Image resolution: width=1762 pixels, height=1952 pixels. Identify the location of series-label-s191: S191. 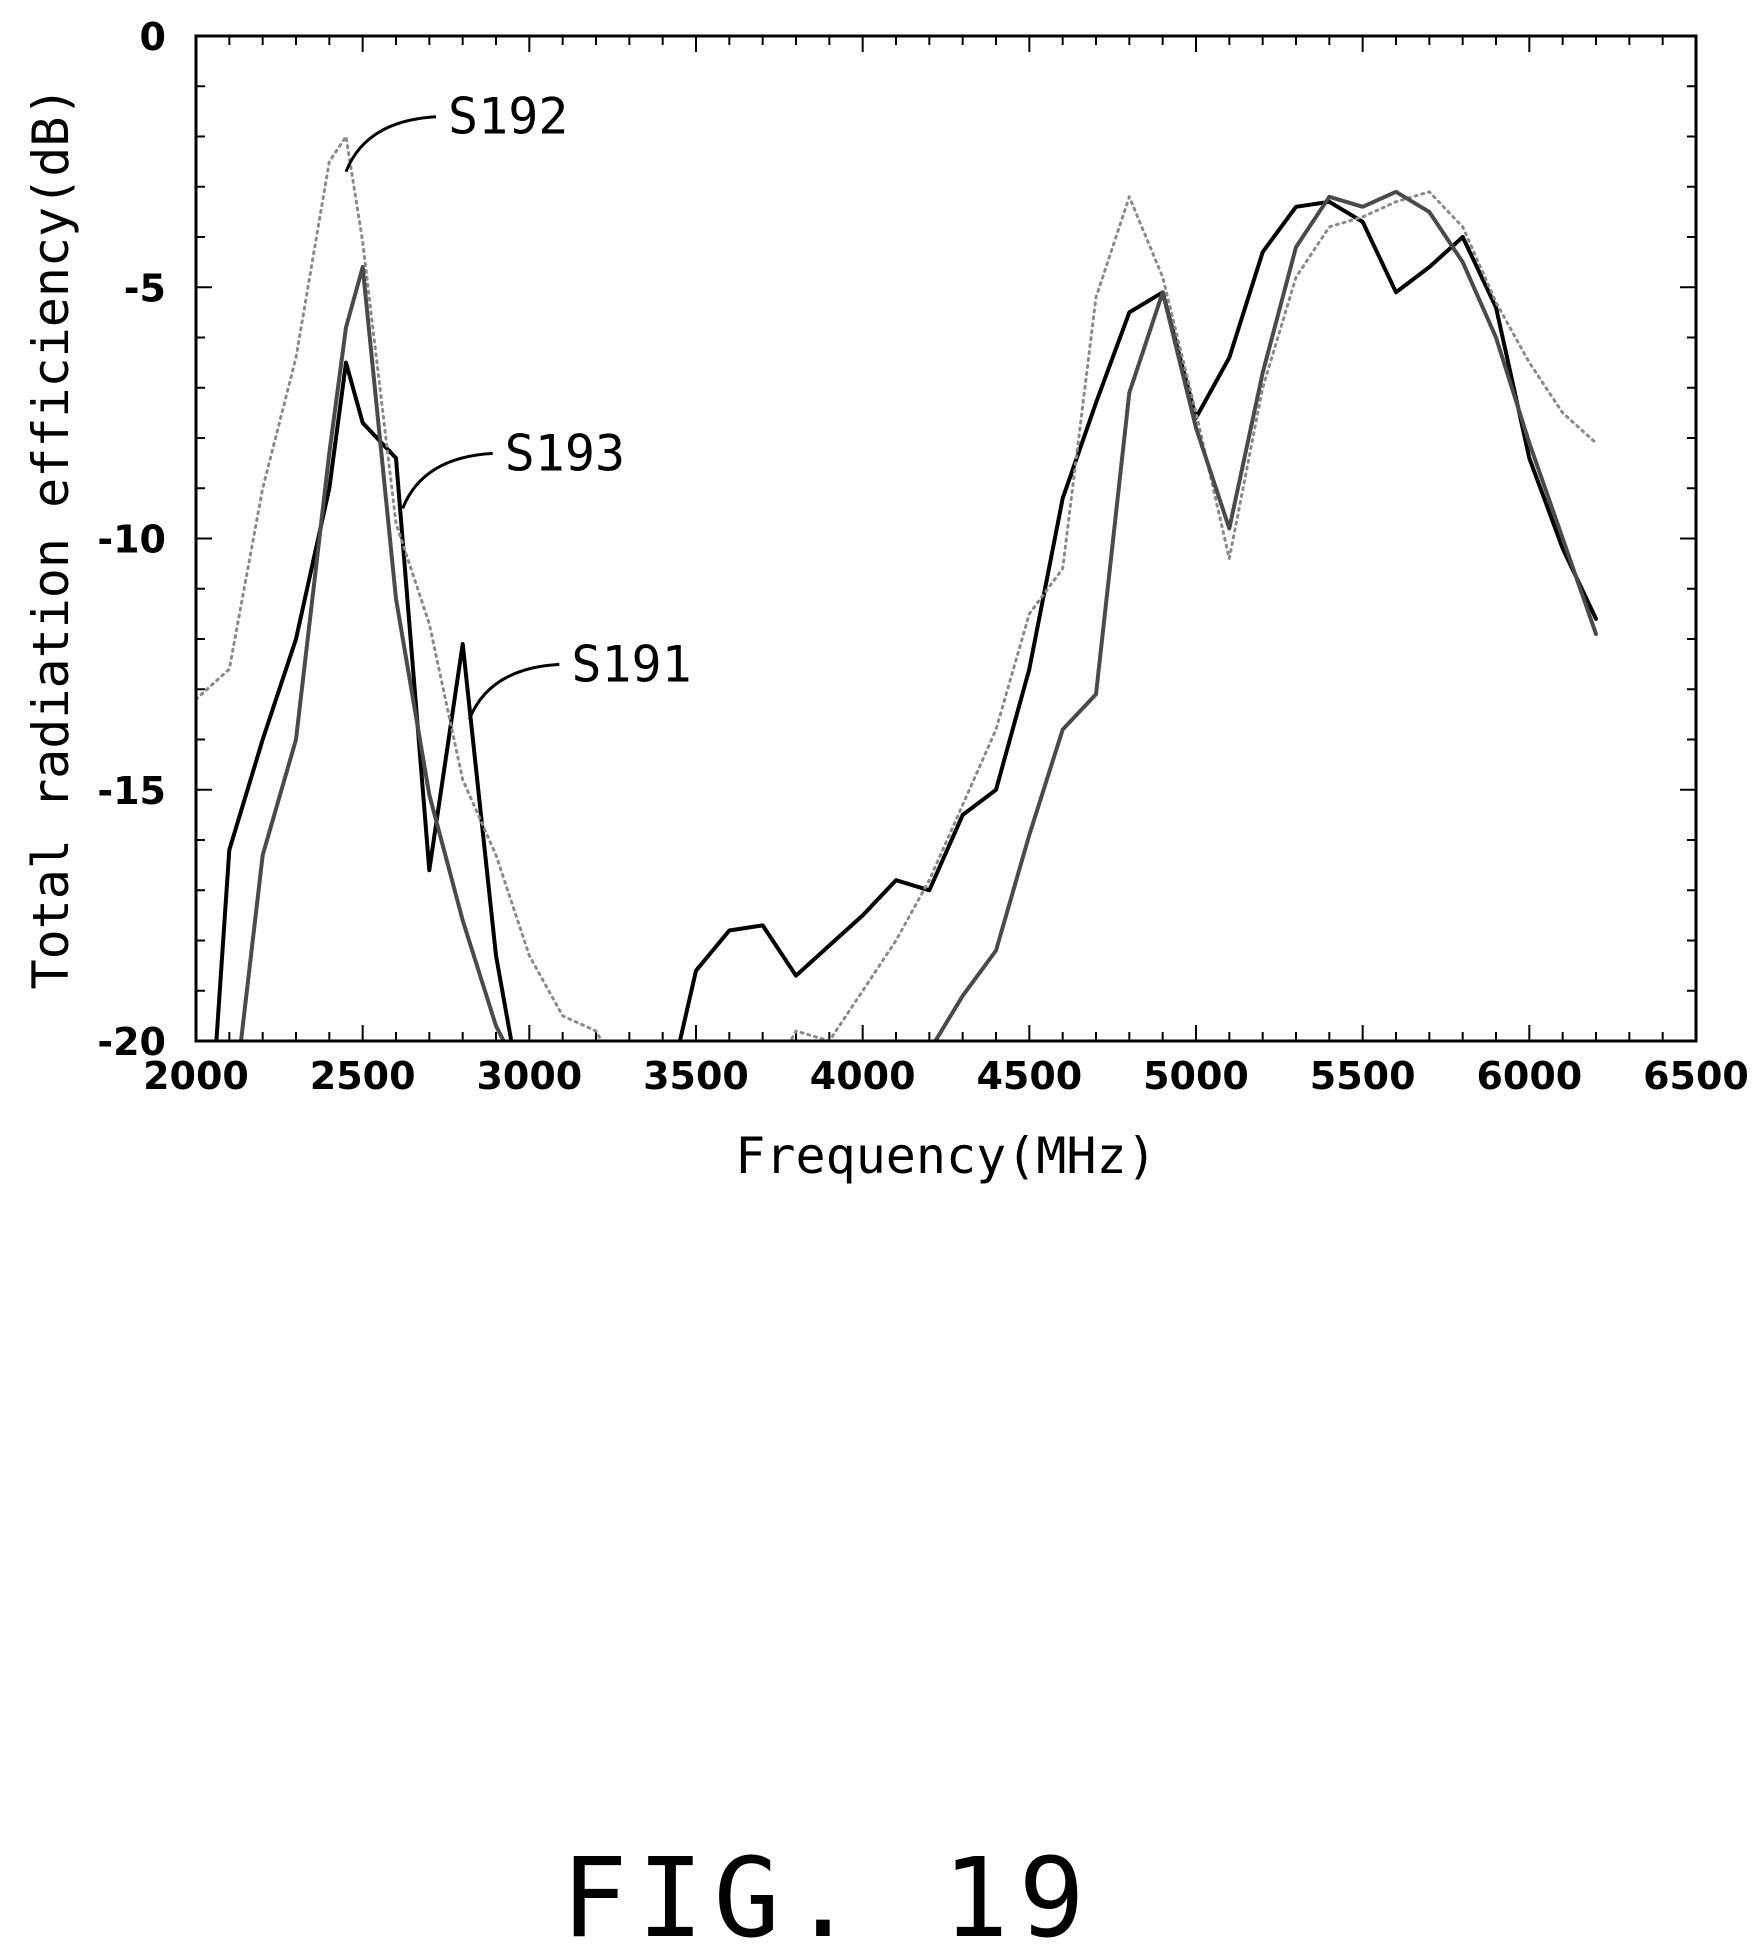
(631, 664).